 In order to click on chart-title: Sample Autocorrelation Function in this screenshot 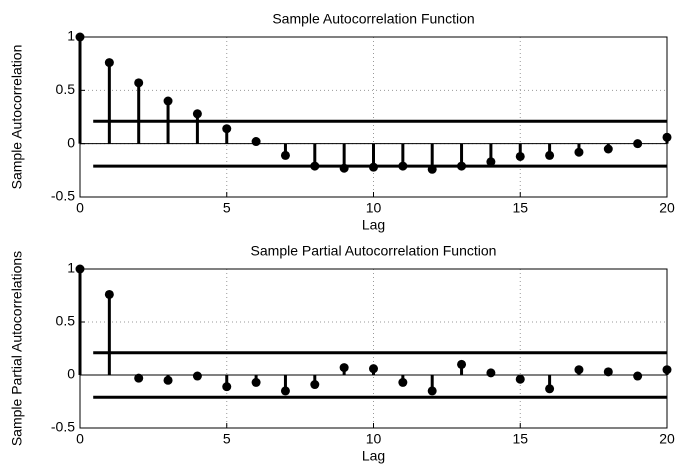, I will do `click(373, 19)`.